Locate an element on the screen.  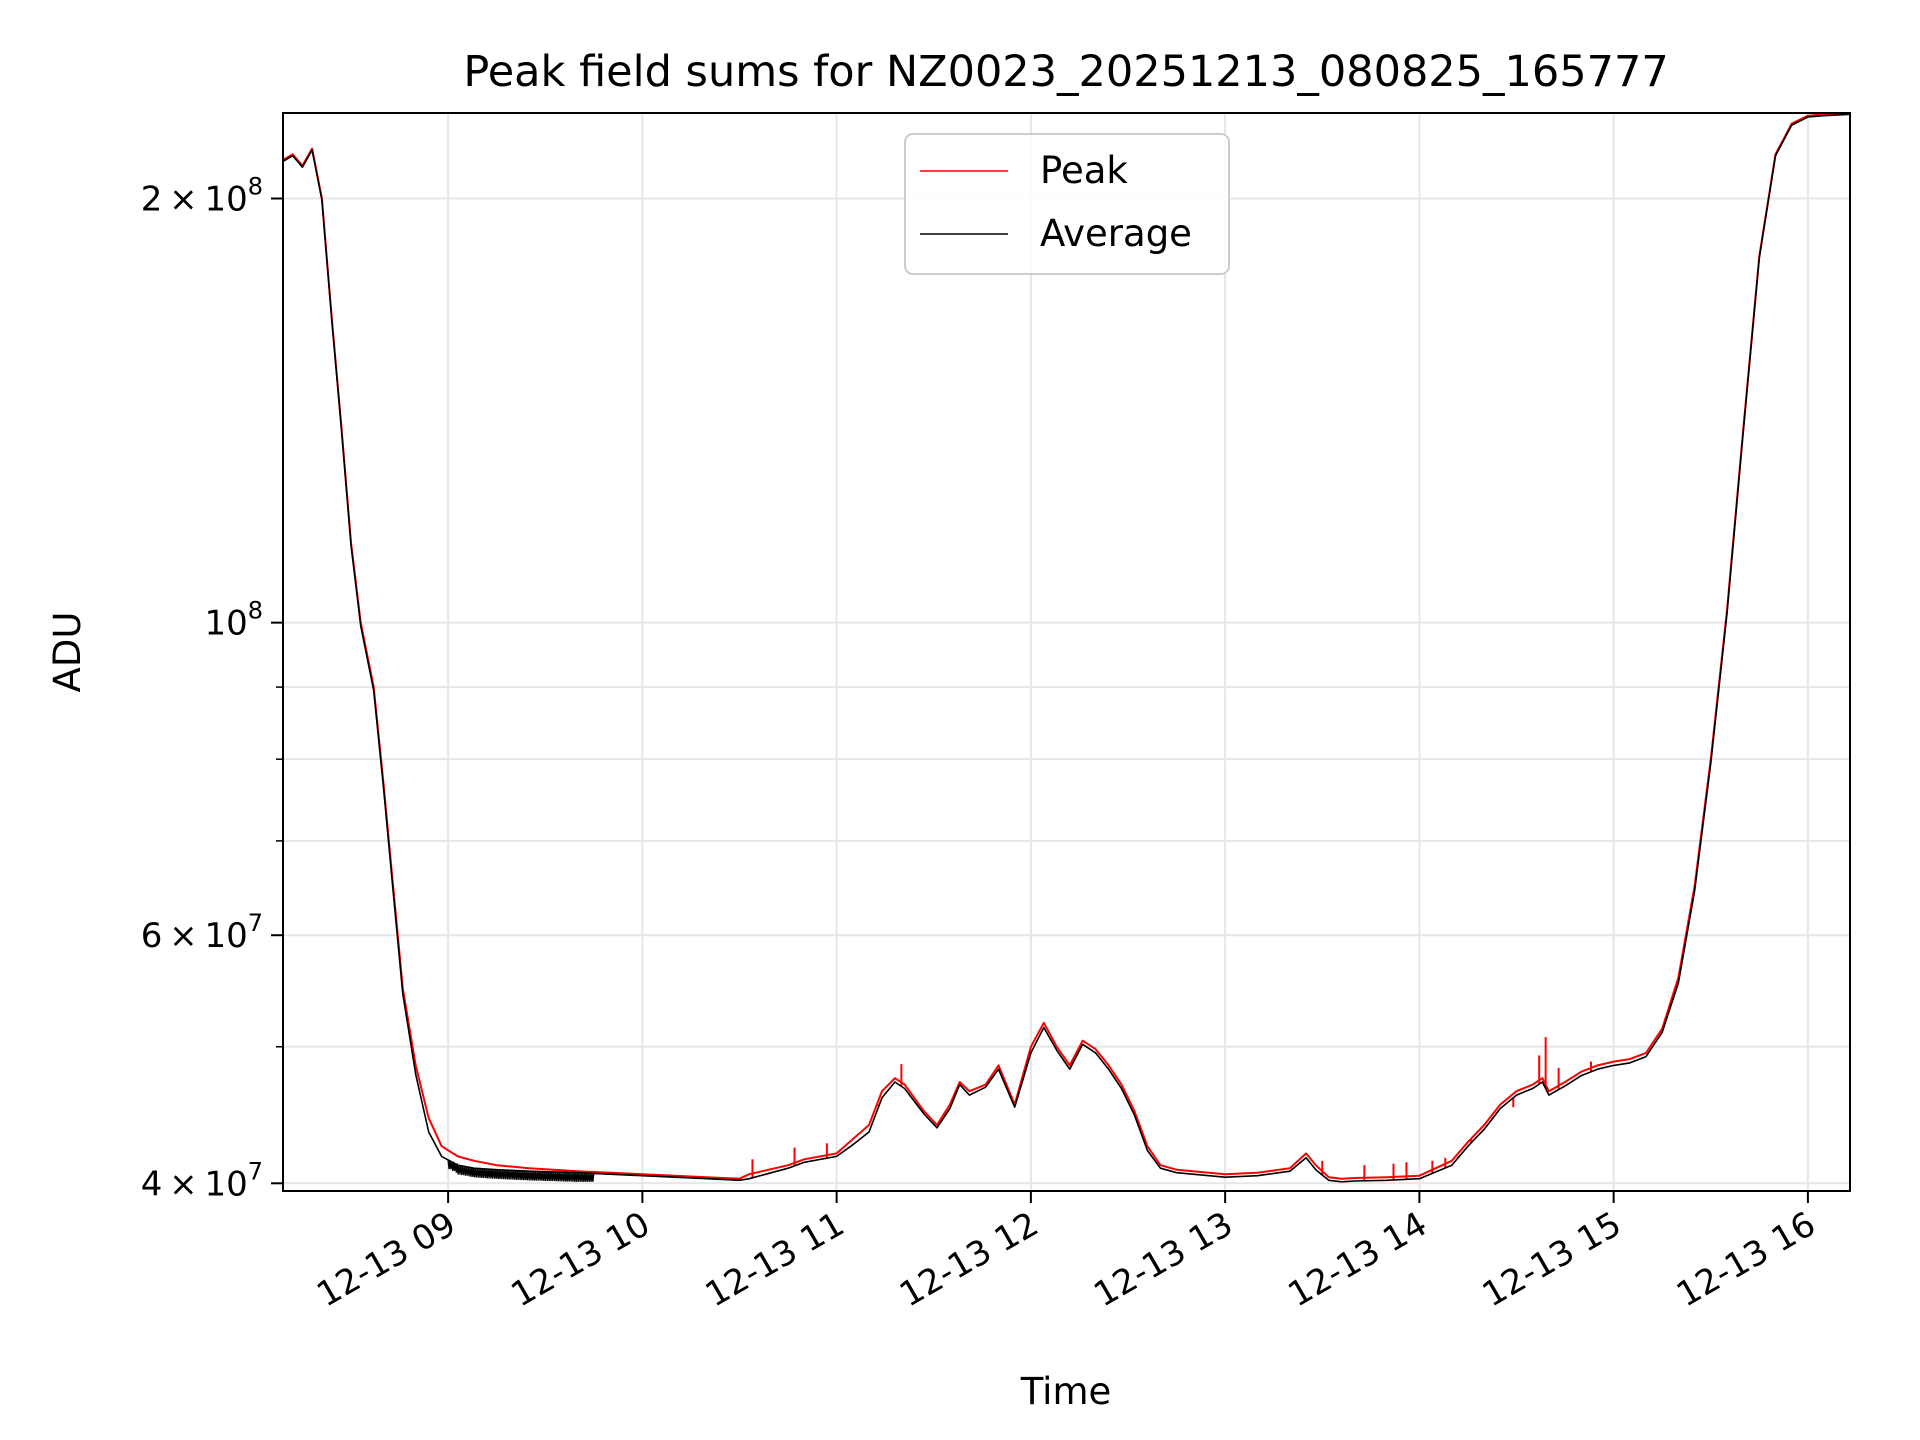
legend-label-average: Average is located at coordinates (1116, 233).